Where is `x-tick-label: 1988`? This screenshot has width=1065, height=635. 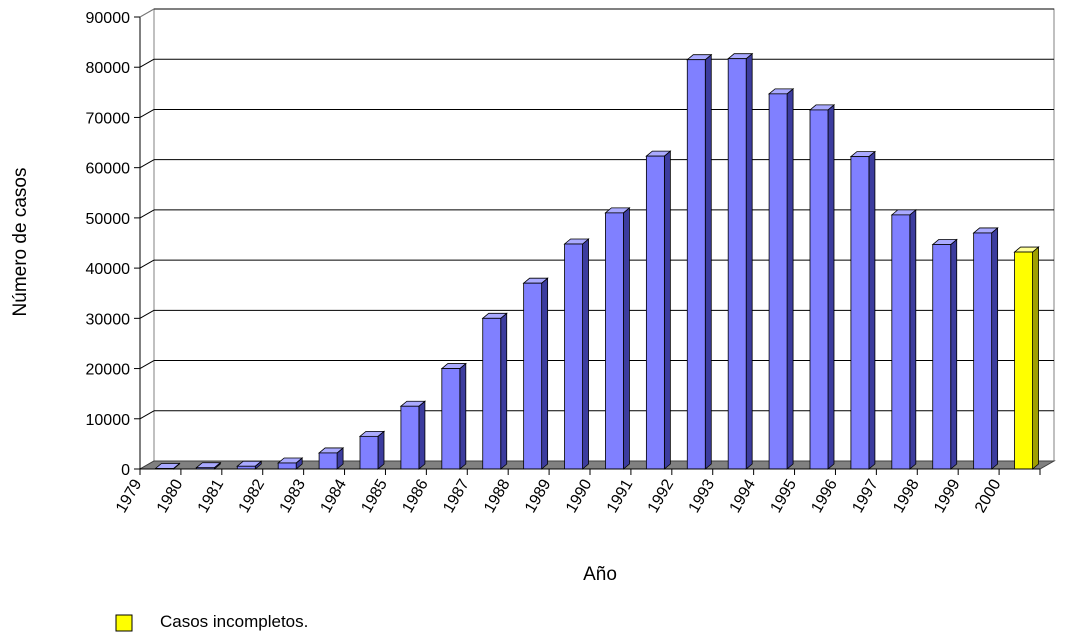 x-tick-label: 1988 is located at coordinates (497, 495).